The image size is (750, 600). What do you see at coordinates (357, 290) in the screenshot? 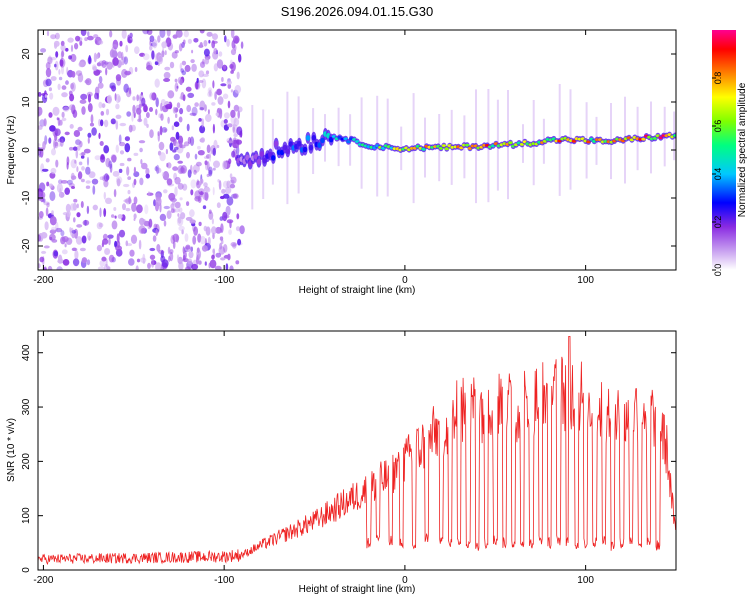
I see `spectrogram-x-label: Height of straight line (km)` at bounding box center [357, 290].